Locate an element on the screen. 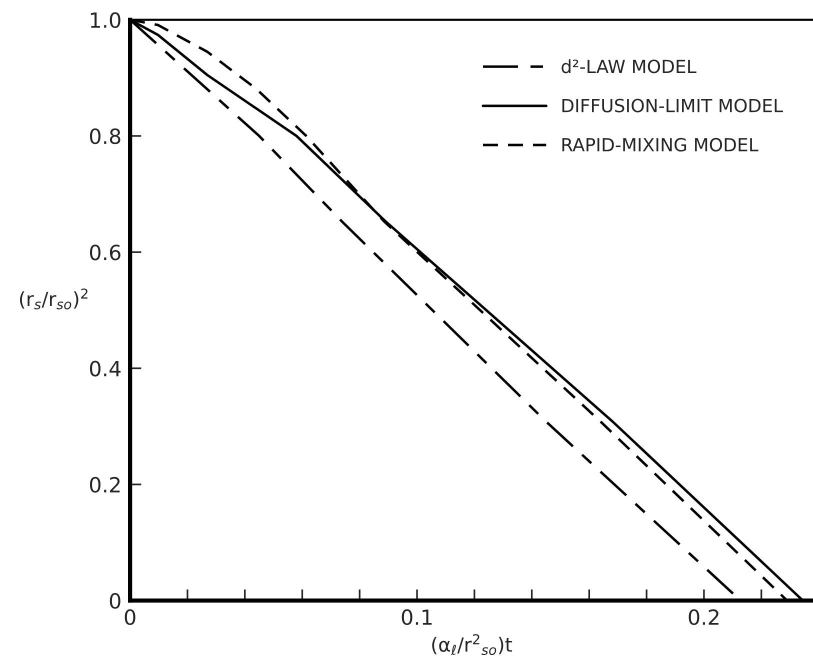 The image size is (813, 660). x-tick-label: 0.2 is located at coordinates (703, 617).